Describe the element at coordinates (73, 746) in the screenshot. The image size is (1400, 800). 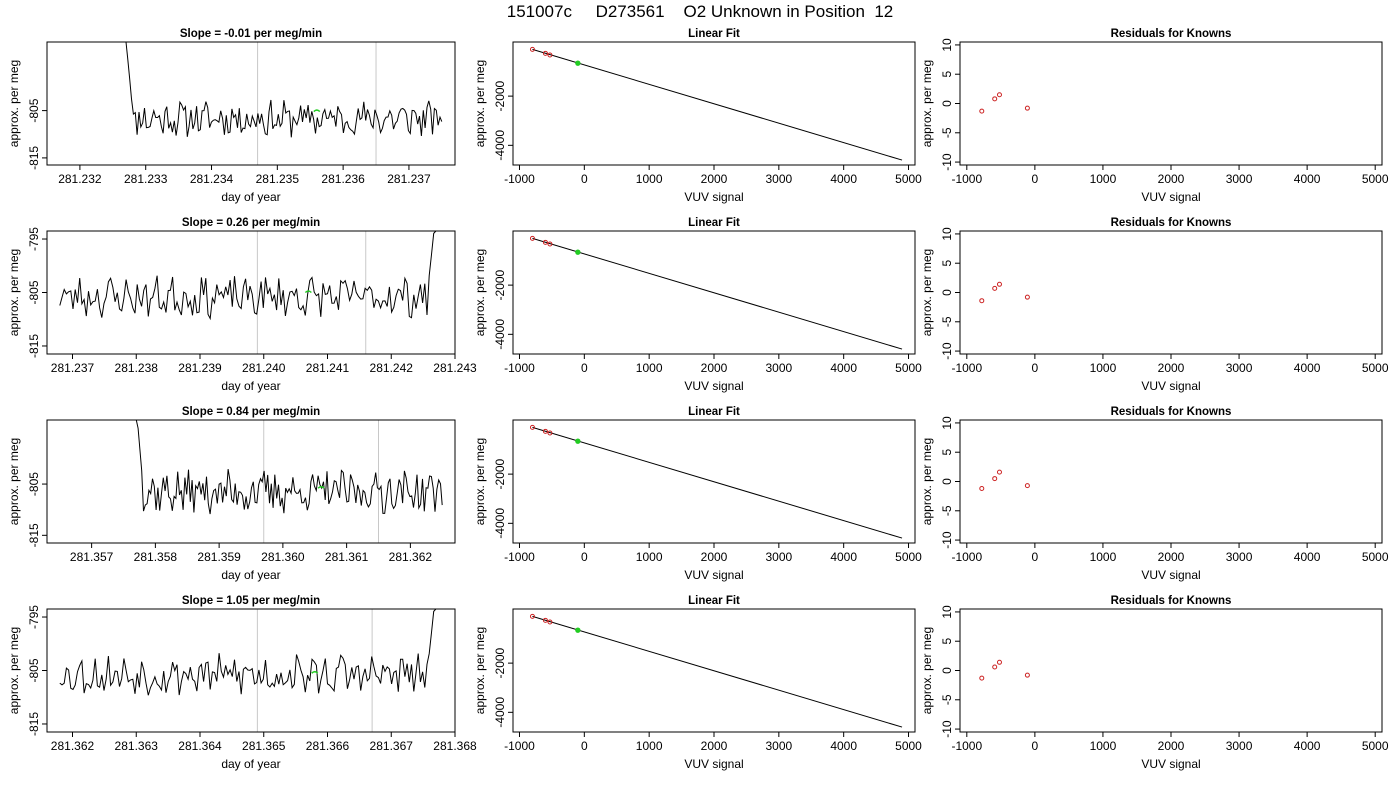
I see `x-tick-label: 281.362` at that location.